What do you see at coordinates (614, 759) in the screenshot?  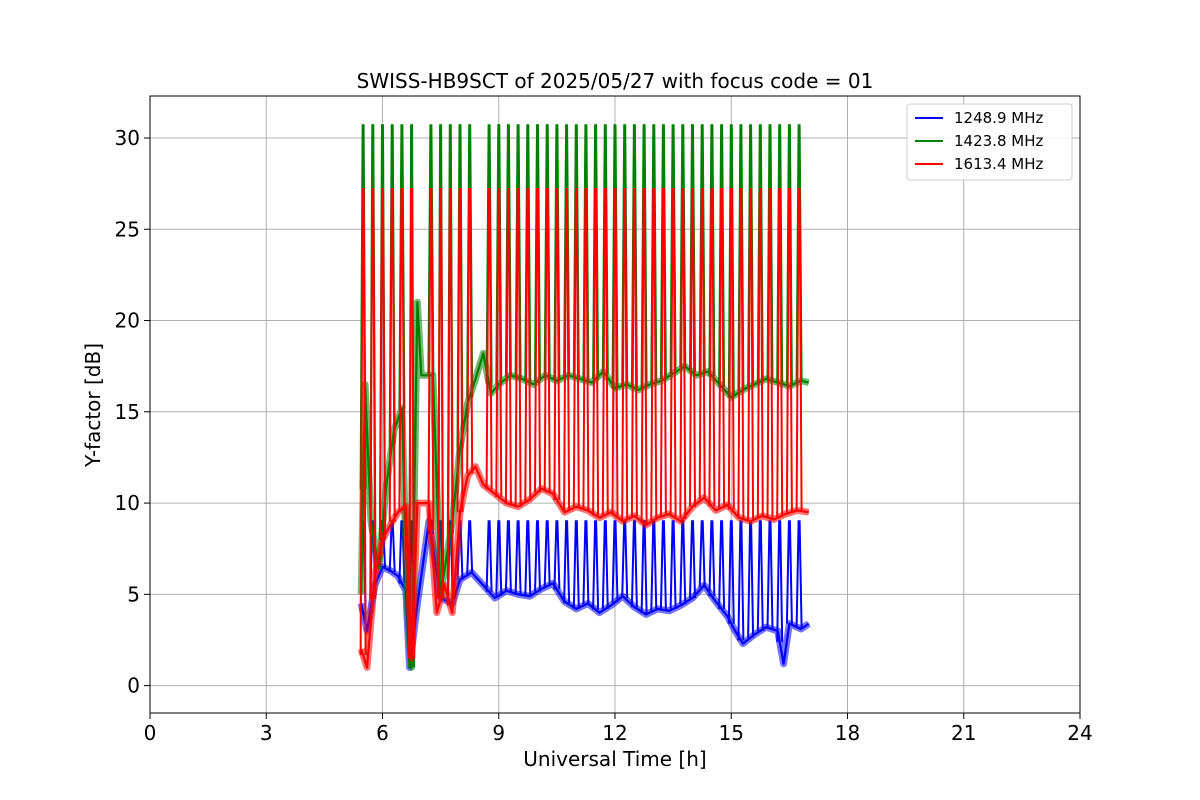 I see `x-axis-label: Universal Time [h]` at bounding box center [614, 759].